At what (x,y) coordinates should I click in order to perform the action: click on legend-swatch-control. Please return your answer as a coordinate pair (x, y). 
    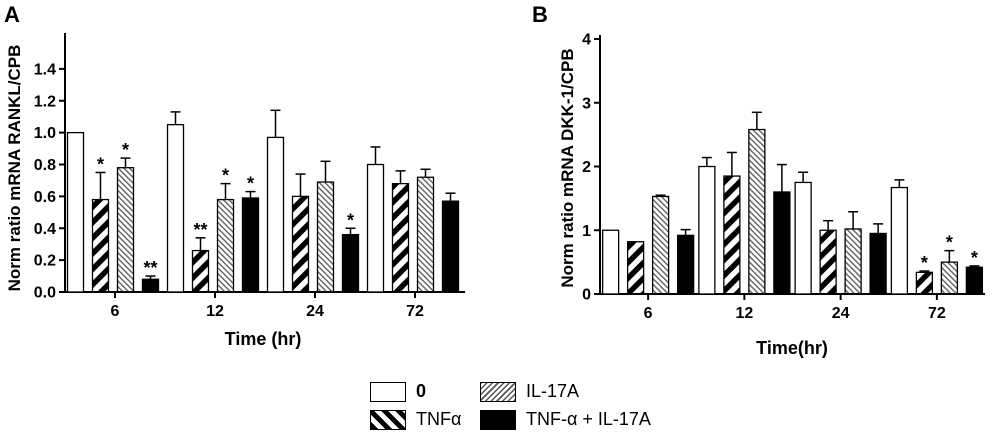
    Looking at the image, I should click on (388, 391).